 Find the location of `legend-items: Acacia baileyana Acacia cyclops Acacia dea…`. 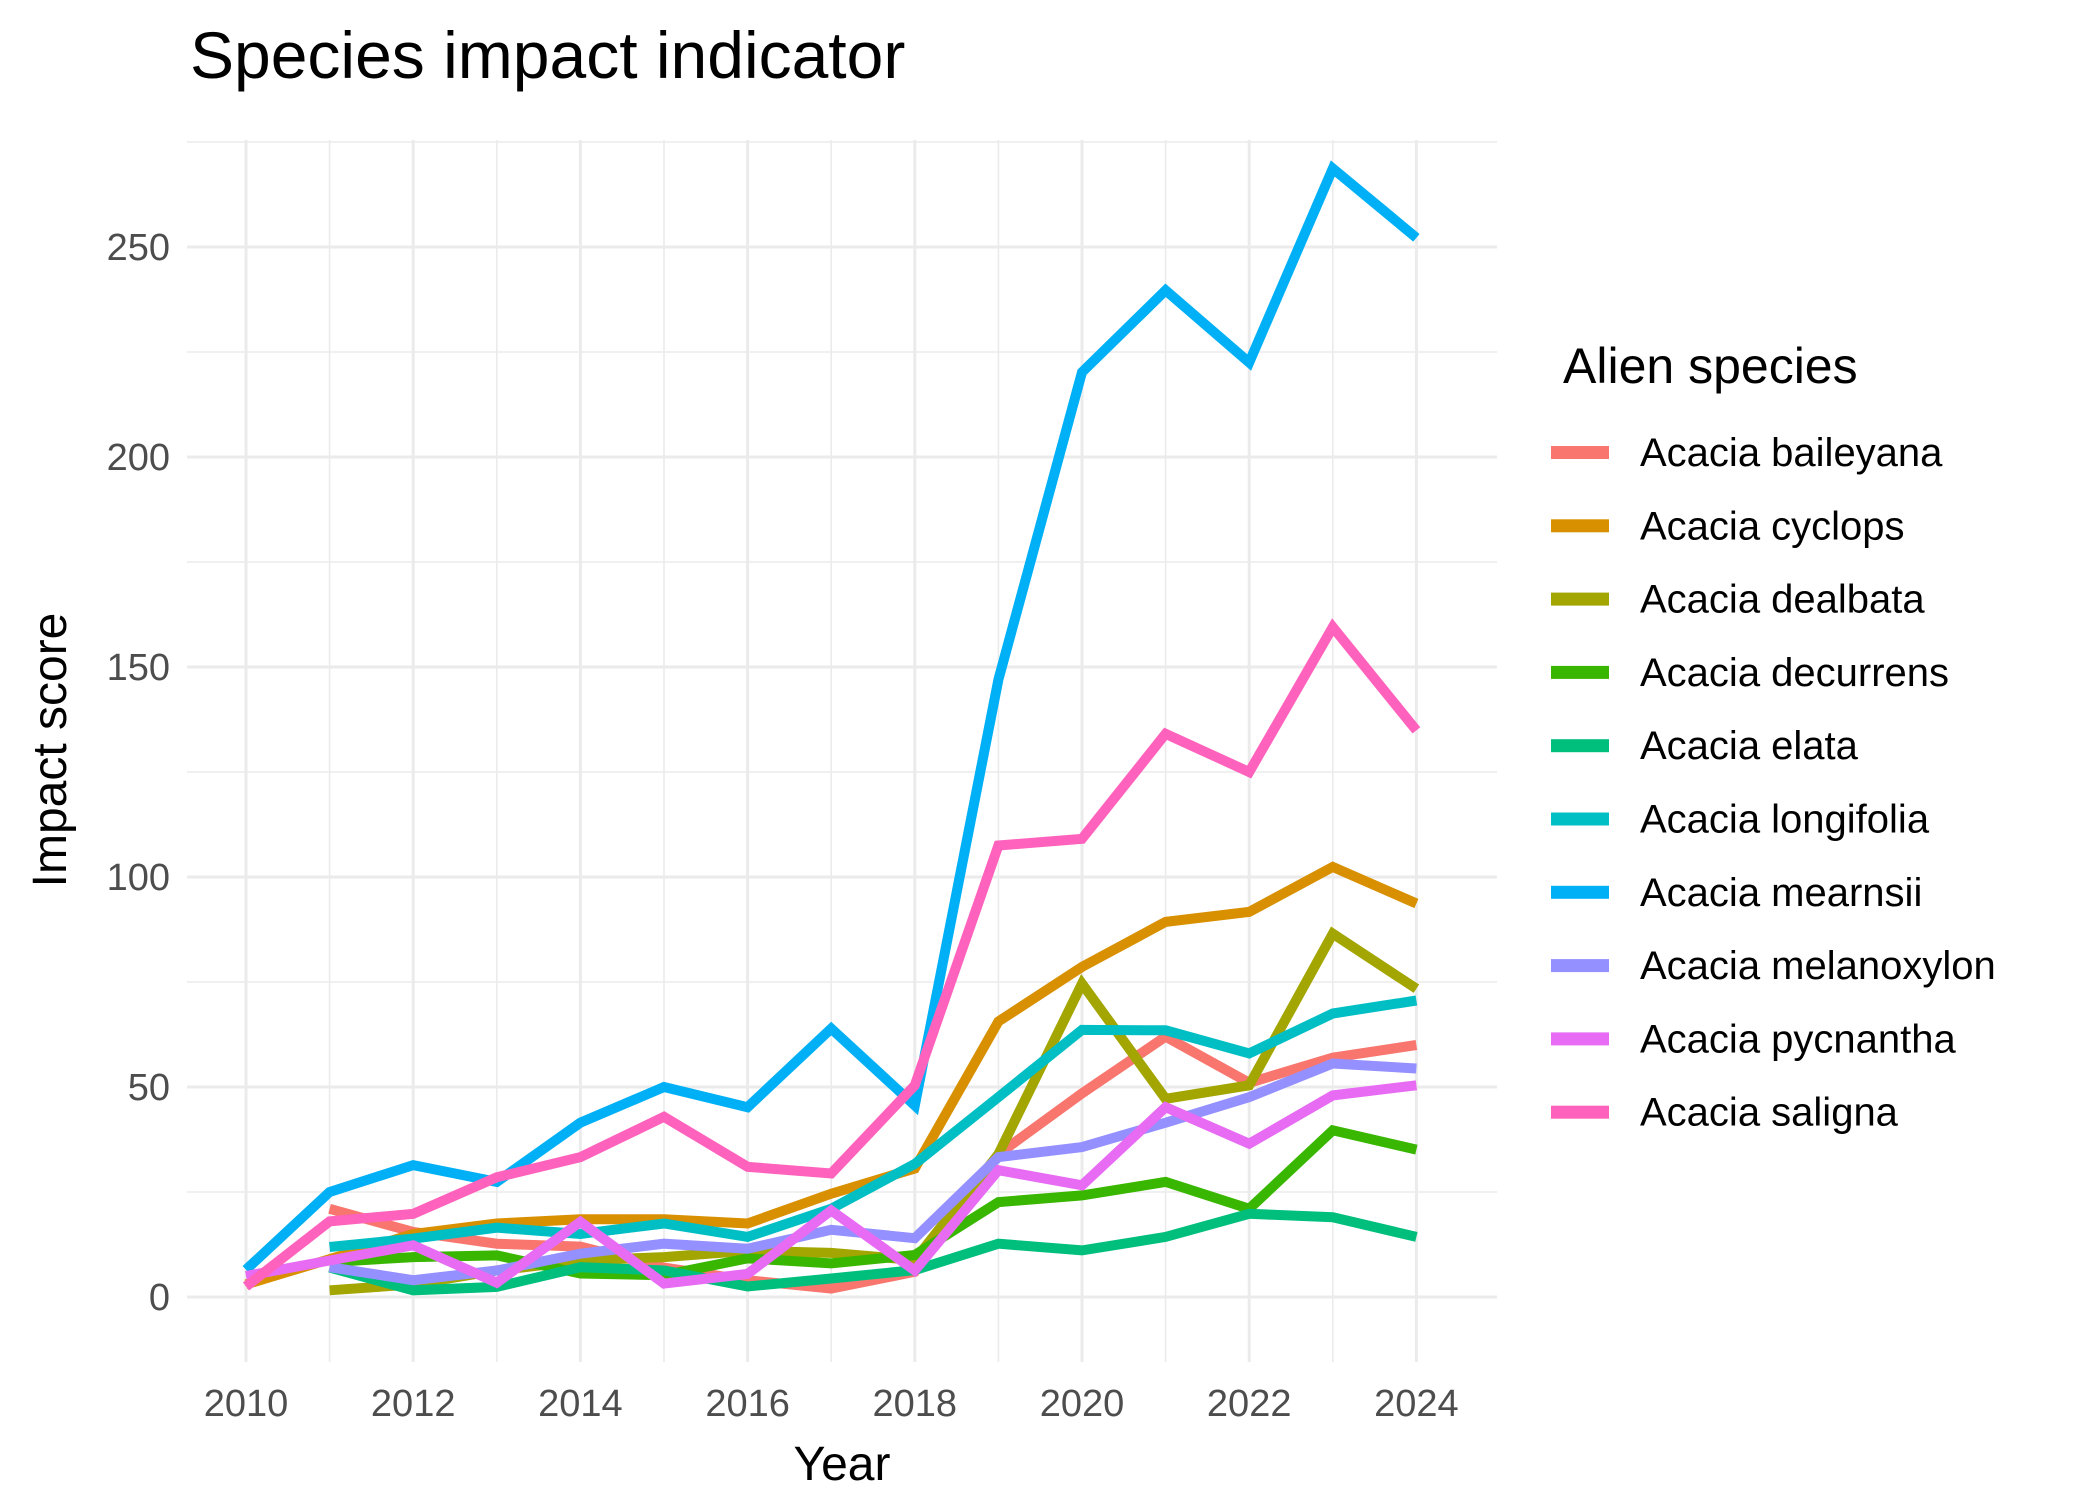

legend-items: Acacia baileyana Acacia cyclops Acacia dea… is located at coordinates (1773, 783).